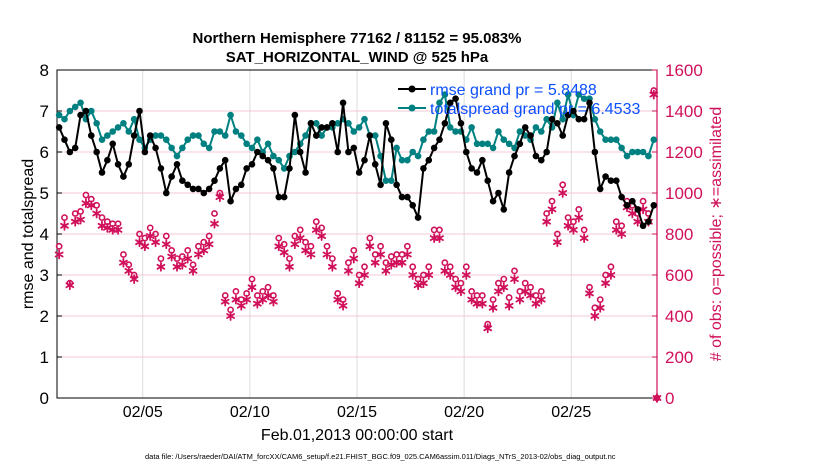  What do you see at coordinates (684, 193) in the screenshot?
I see `y-right-tick-label: 1000` at bounding box center [684, 193].